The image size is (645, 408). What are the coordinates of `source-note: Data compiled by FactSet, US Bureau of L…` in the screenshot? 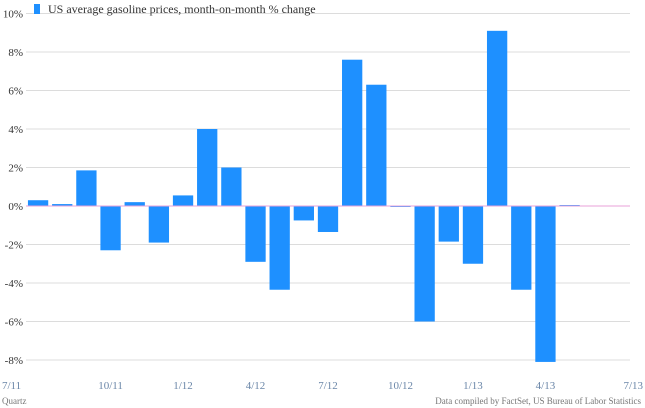 It's located at (538, 401).